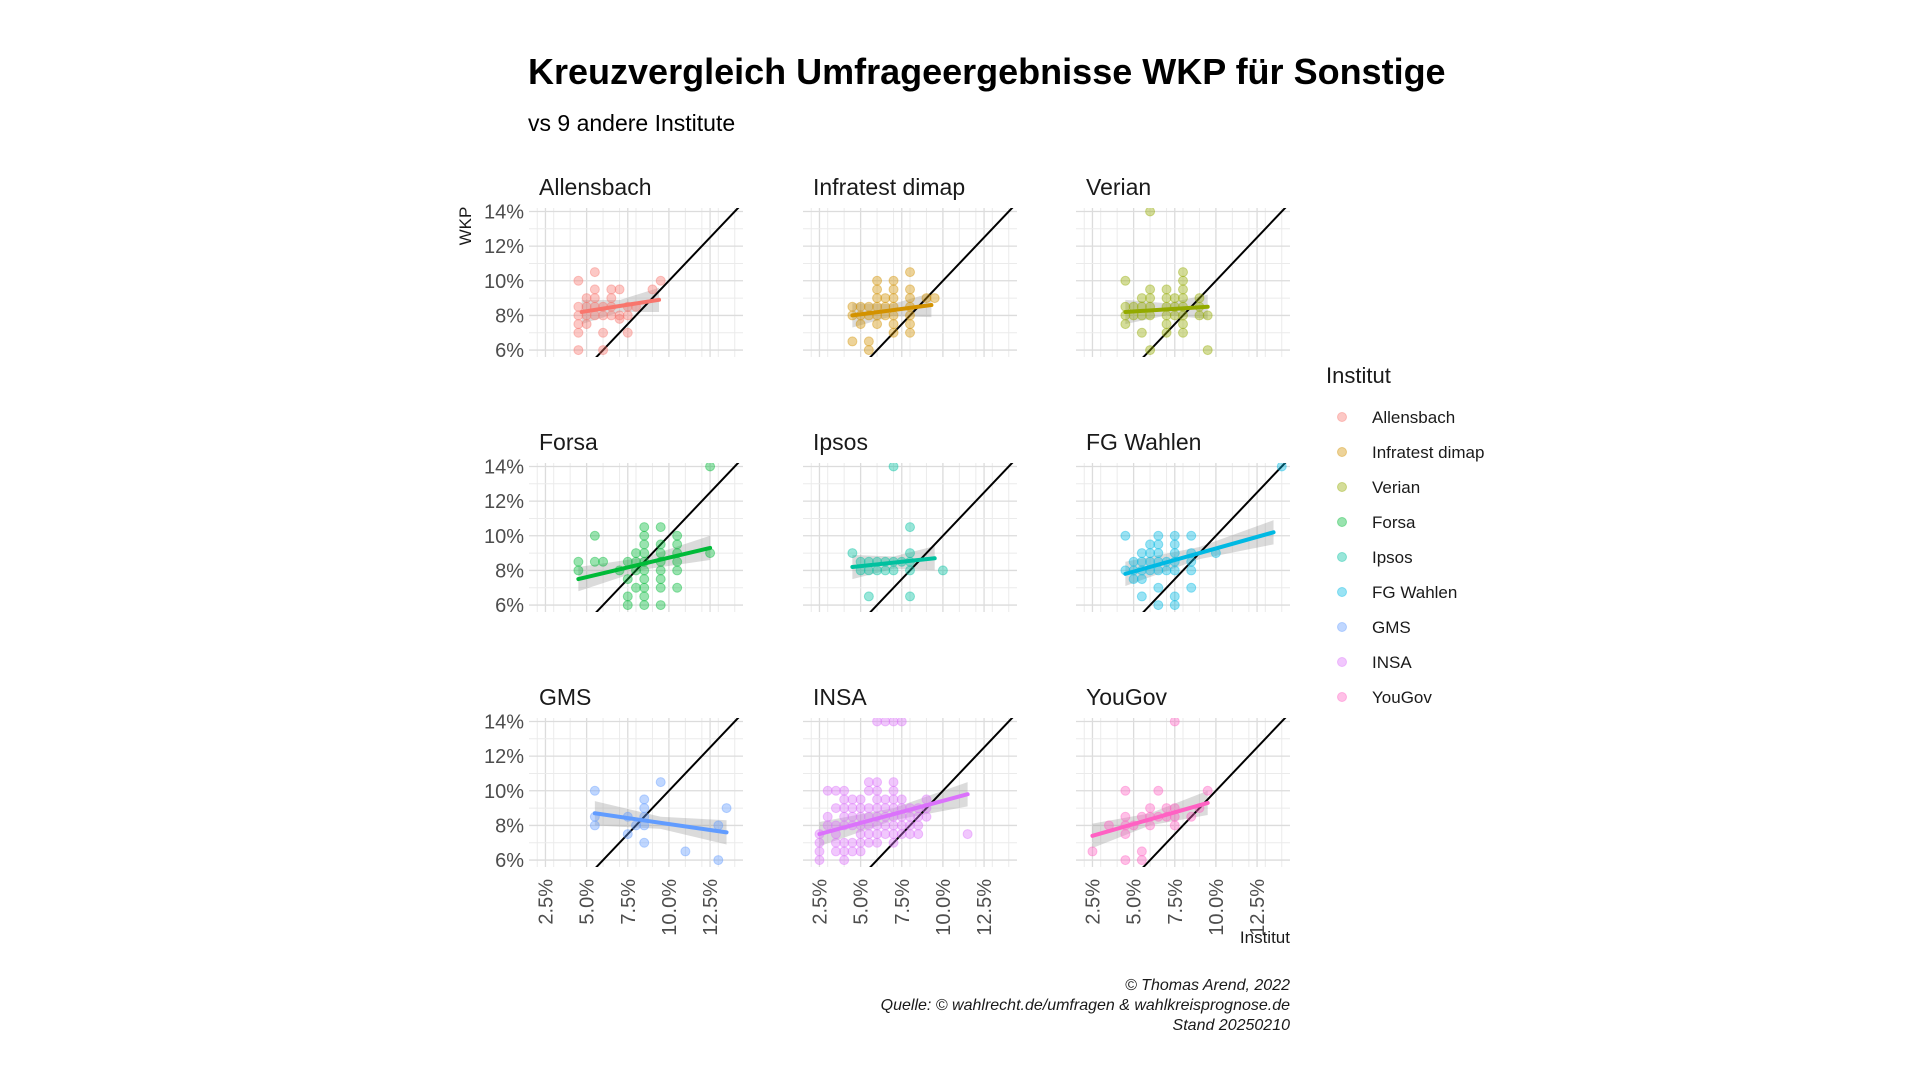 This screenshot has height=1080, width=1920. What do you see at coordinates (1374, 627) in the screenshot?
I see `legend-item-gms: GMS` at bounding box center [1374, 627].